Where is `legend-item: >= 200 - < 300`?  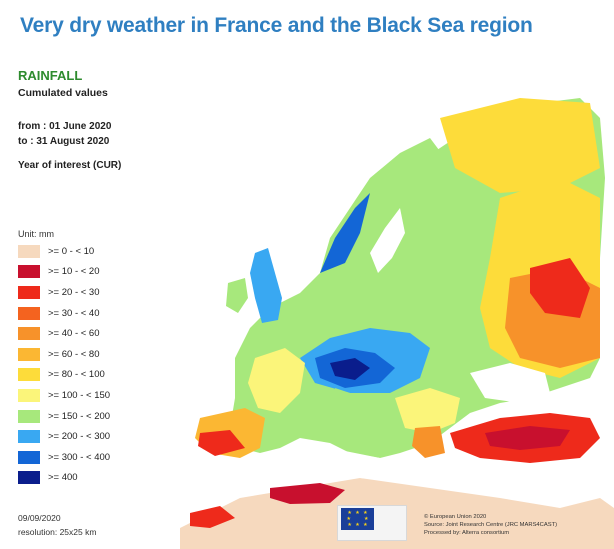 legend-item: >= 200 - < 300 is located at coordinates (64, 436).